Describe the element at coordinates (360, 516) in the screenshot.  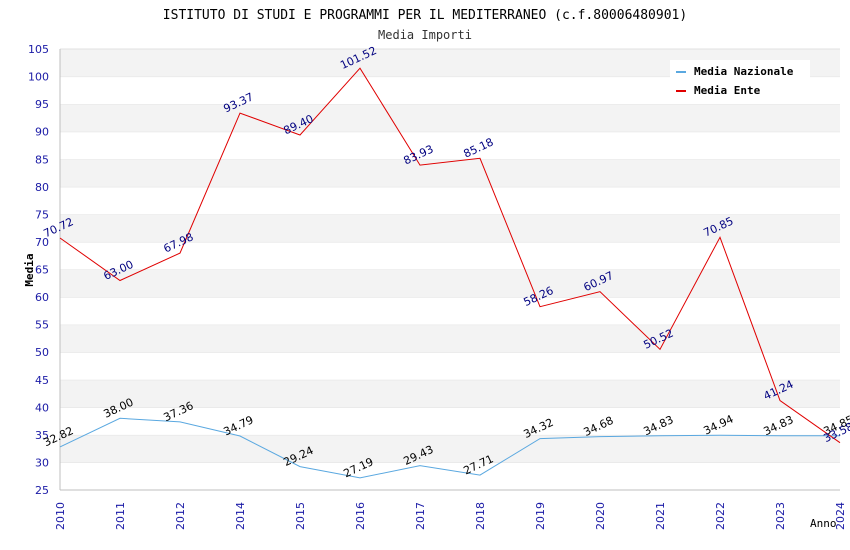
I see `x-tick-label: 2016` at that location.